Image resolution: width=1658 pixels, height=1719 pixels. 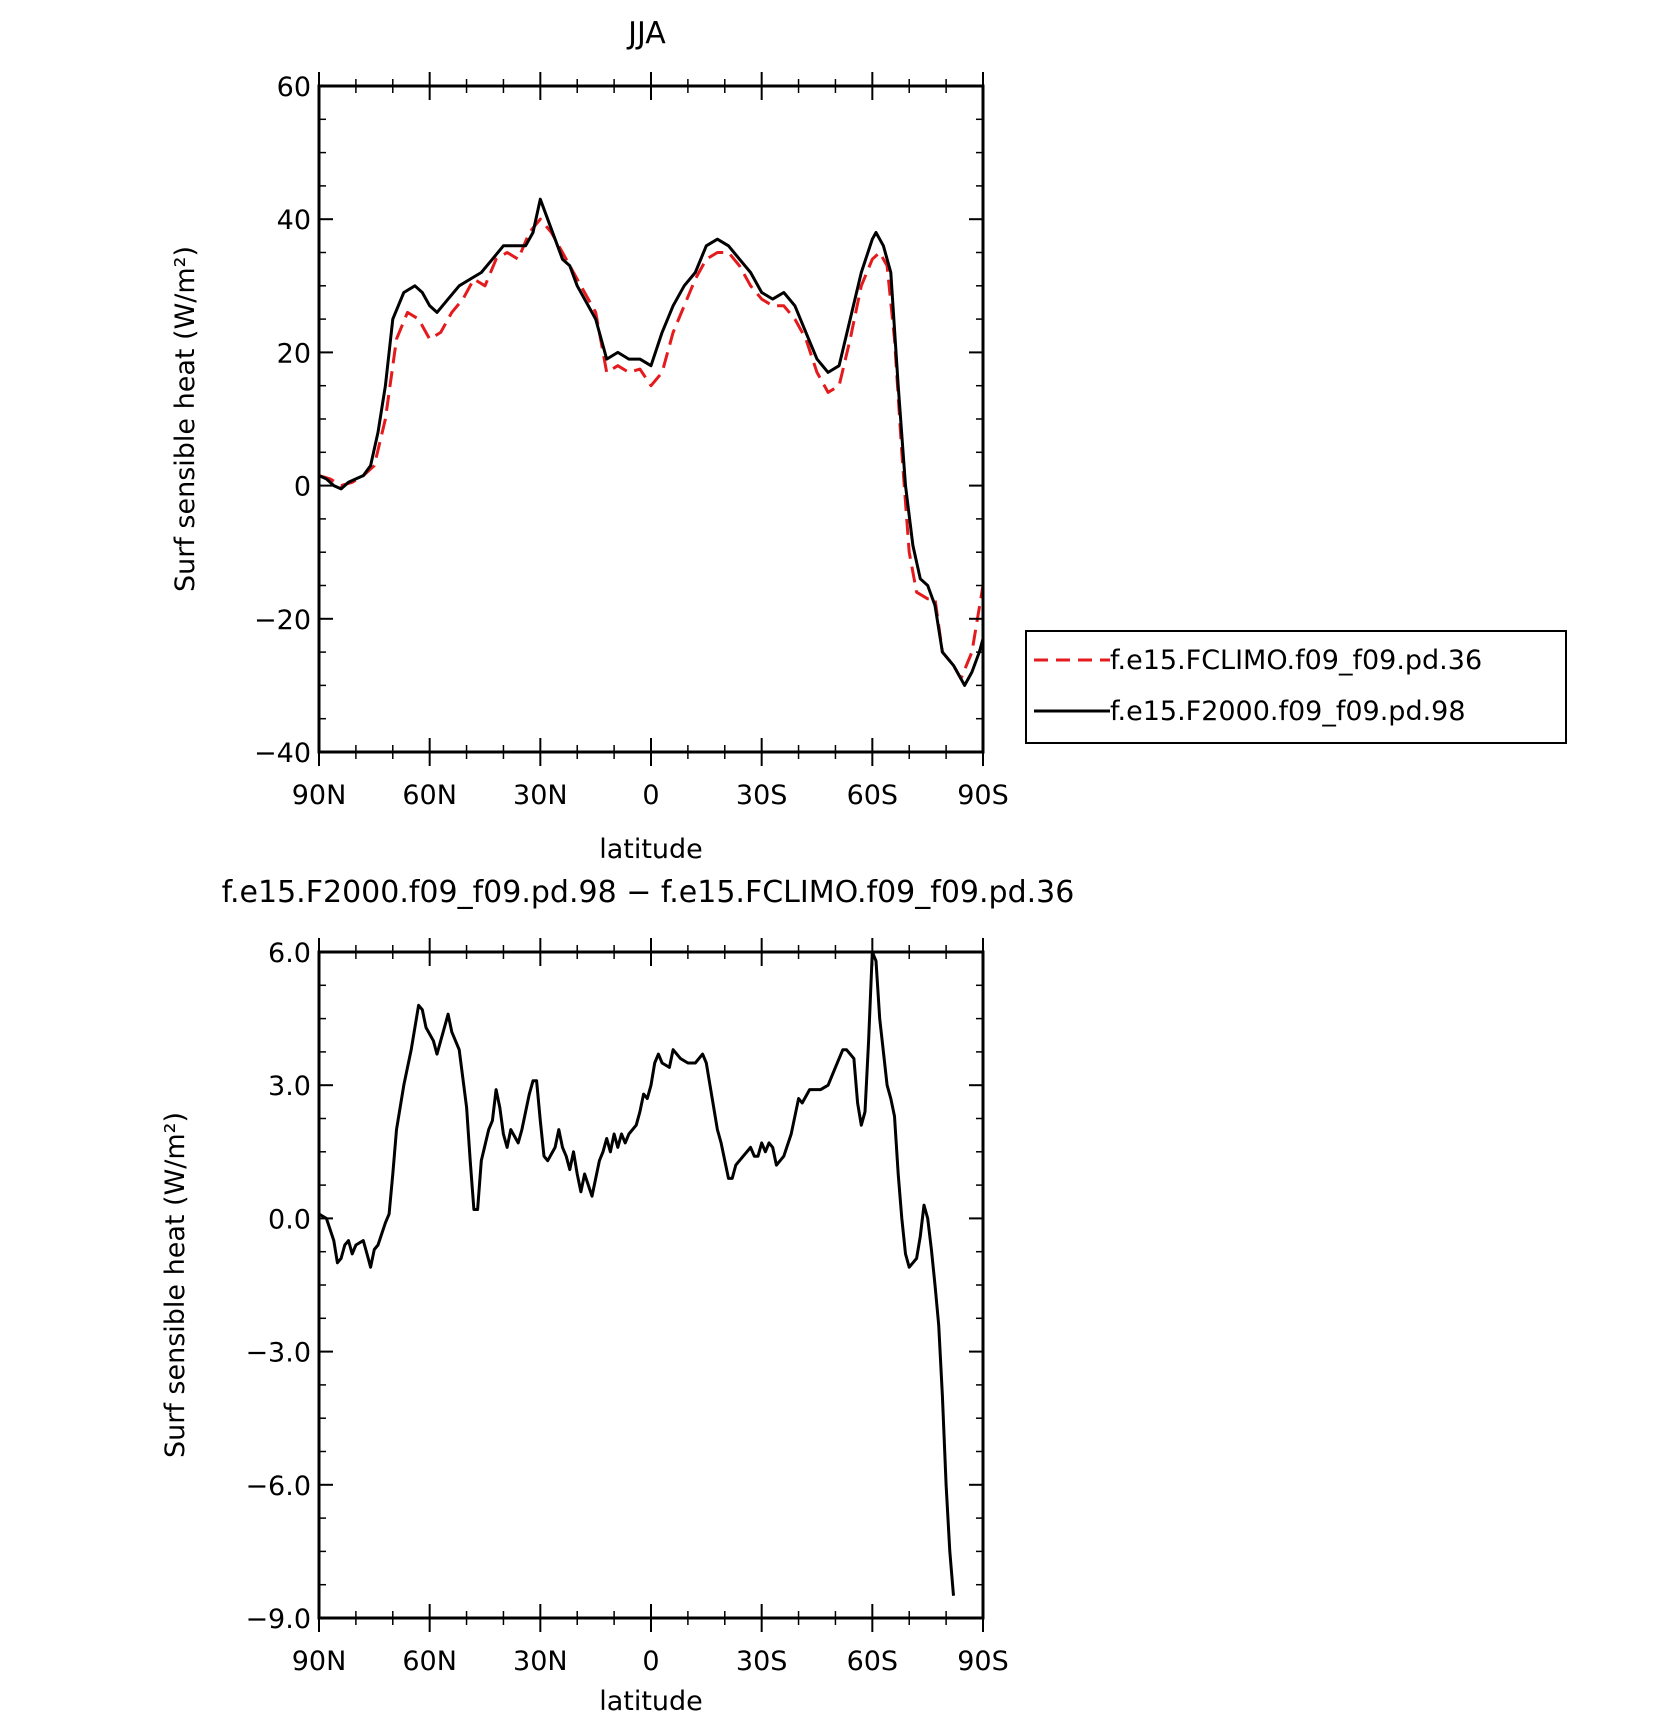 I want to click on top-ytick-label: −20, so click(x=282, y=620).